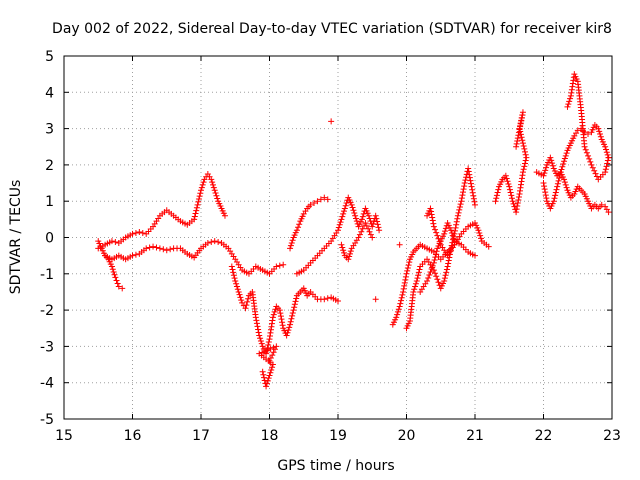  I want to click on x-axis-title: GPS time / hours, so click(335, 466).